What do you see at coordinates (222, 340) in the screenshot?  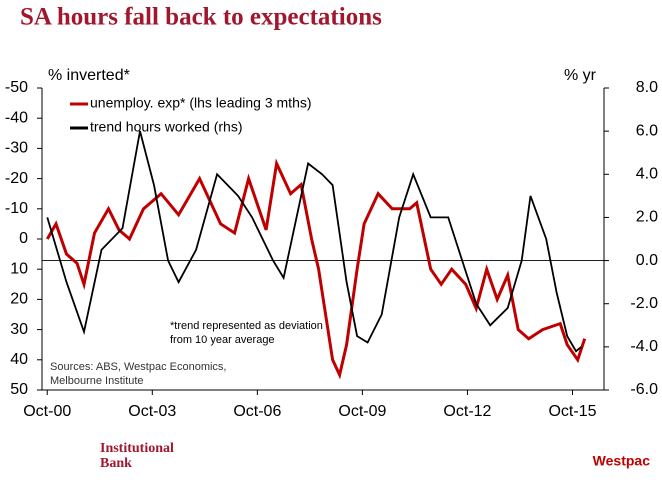 I see `annotation: from 10 year average` at bounding box center [222, 340].